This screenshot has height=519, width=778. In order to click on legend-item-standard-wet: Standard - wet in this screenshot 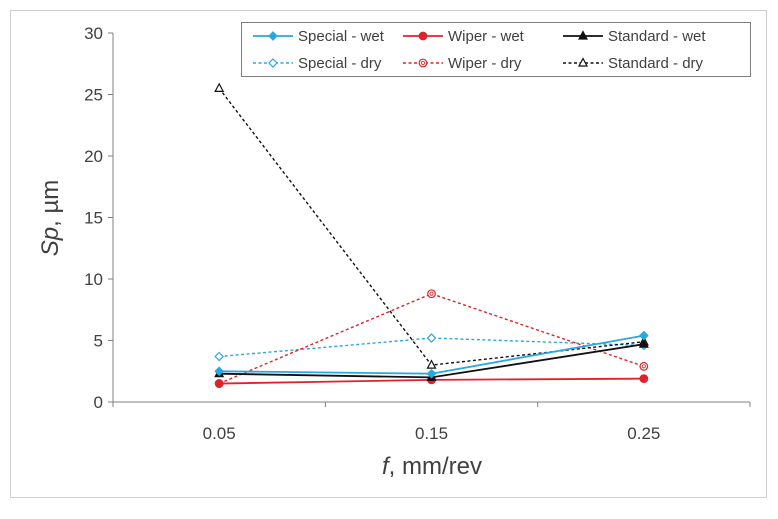, I will do `click(634, 36)`.